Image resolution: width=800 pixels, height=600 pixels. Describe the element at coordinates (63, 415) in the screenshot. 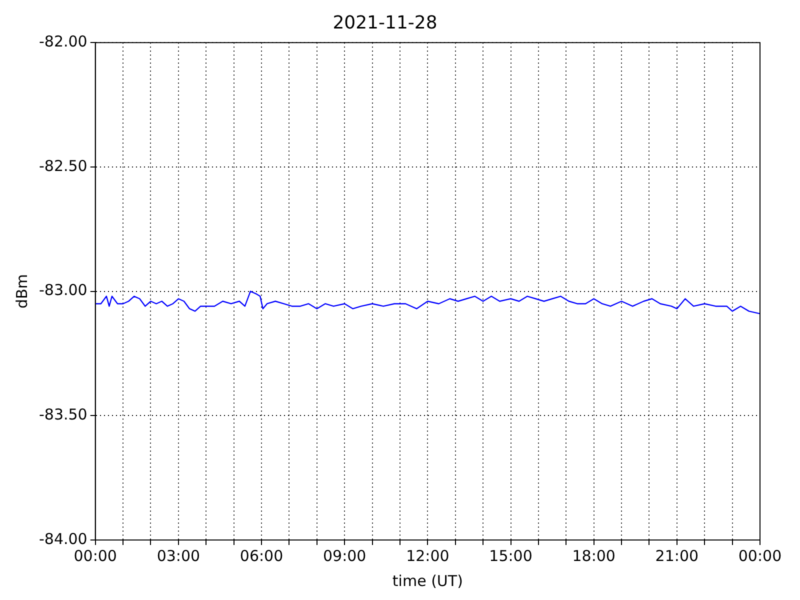

I see `y-tick-label: -83.50` at that location.